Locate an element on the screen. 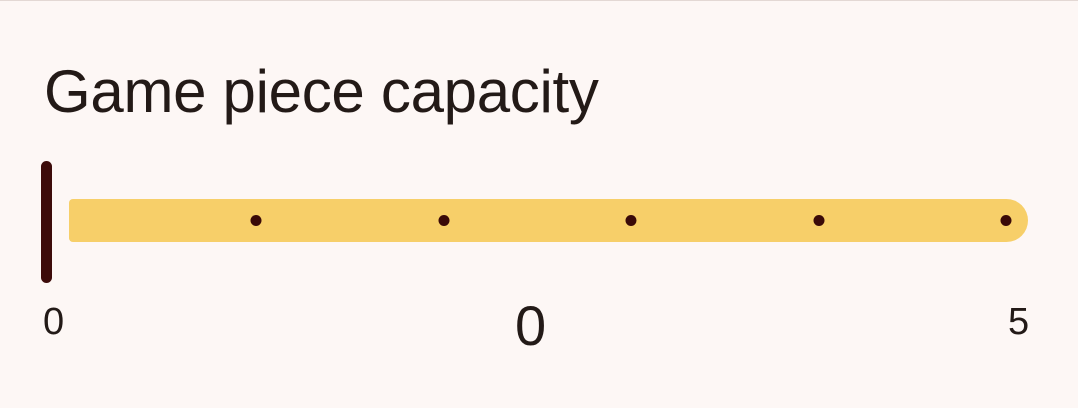 The image size is (1078, 408). top-divider is located at coordinates (539, 0).